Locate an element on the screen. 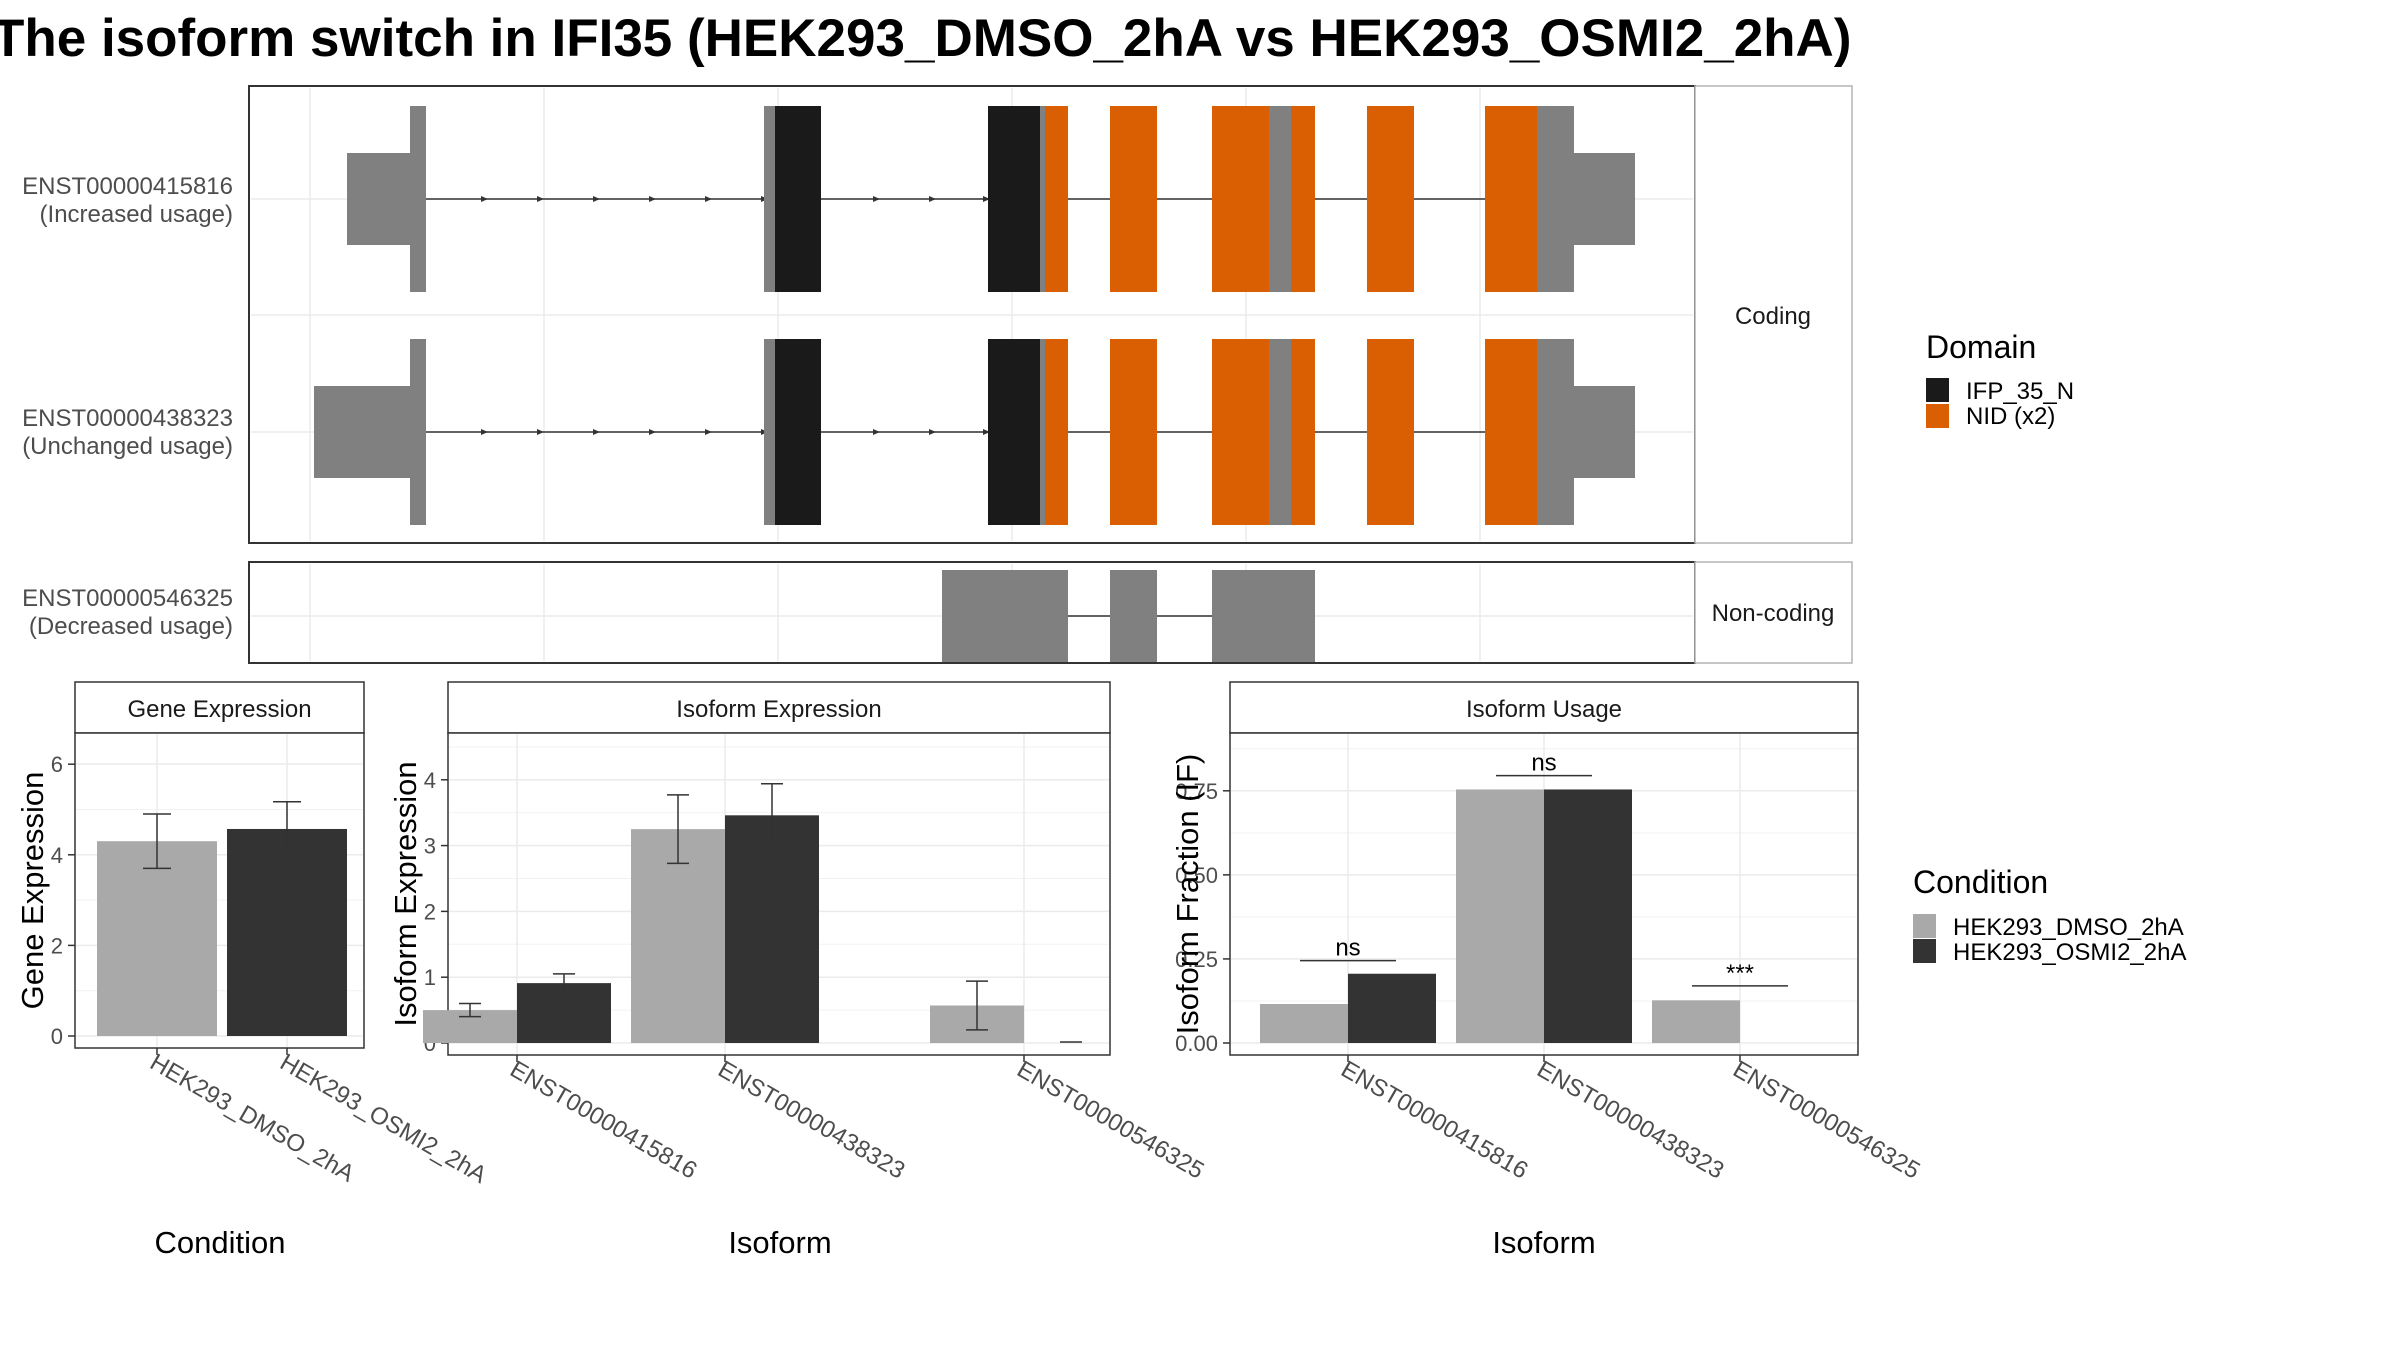 The width and height of the screenshot is (2400, 1350). y-tick-label: 0.75 is located at coordinates (1196, 791).